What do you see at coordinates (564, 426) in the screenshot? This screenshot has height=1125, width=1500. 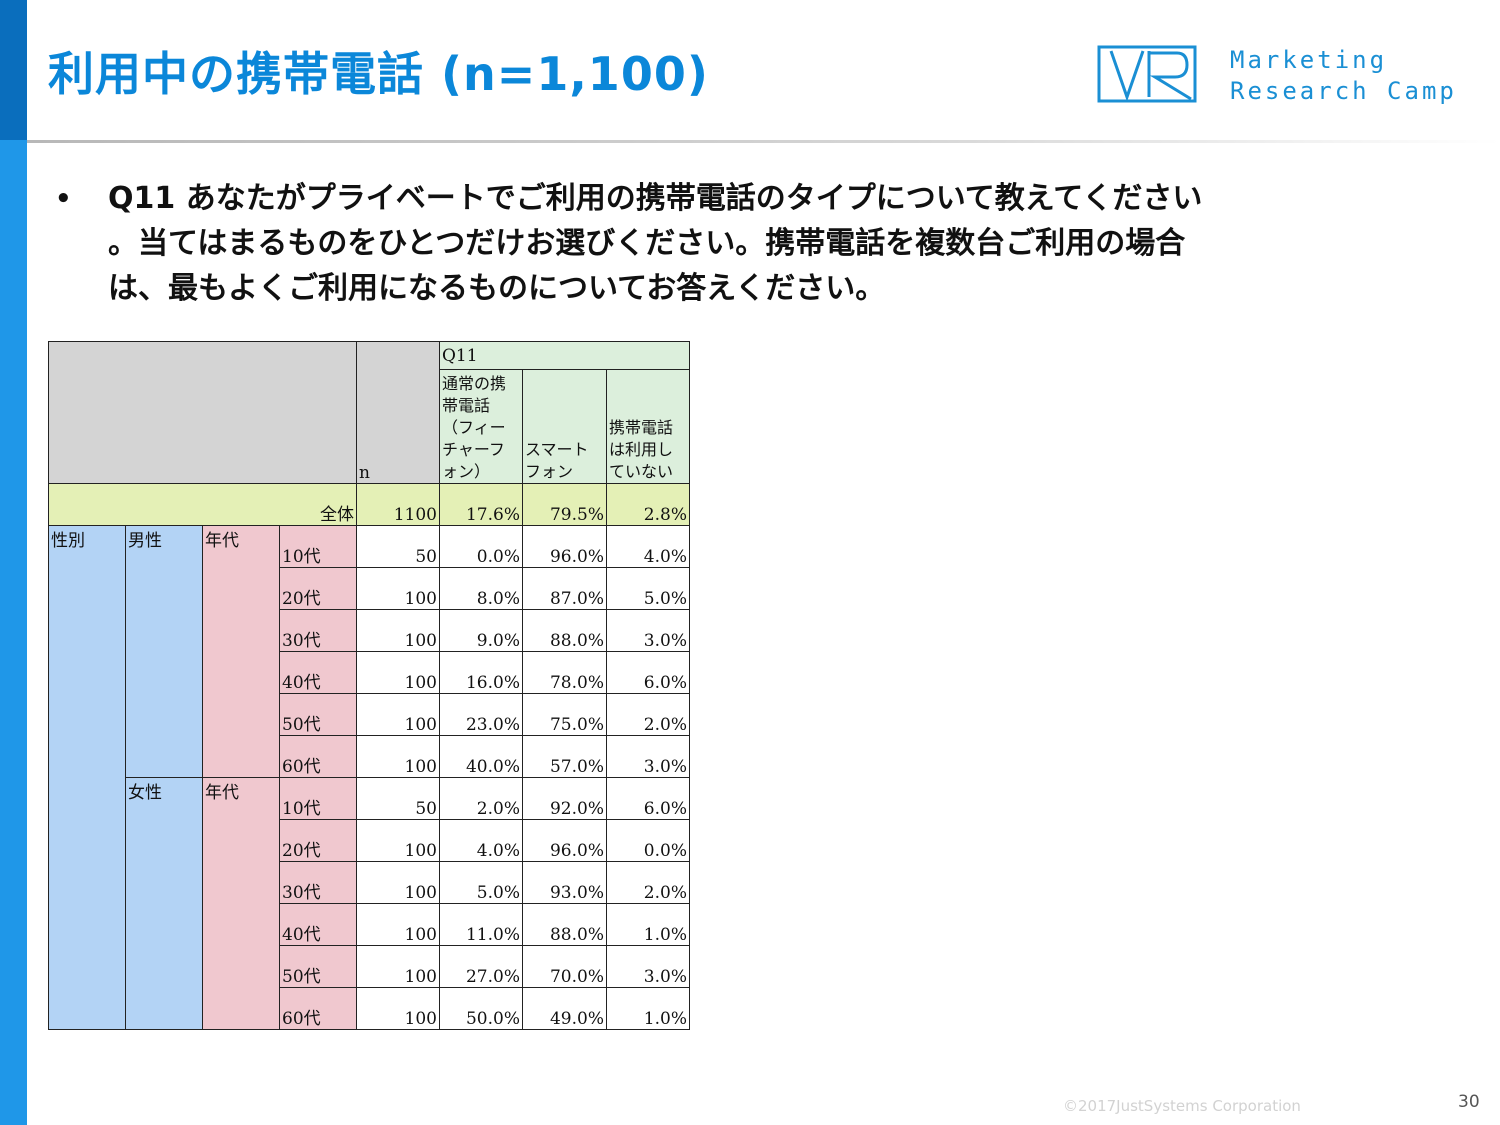 I see `column-header-smartphone: スマートフォン` at bounding box center [564, 426].